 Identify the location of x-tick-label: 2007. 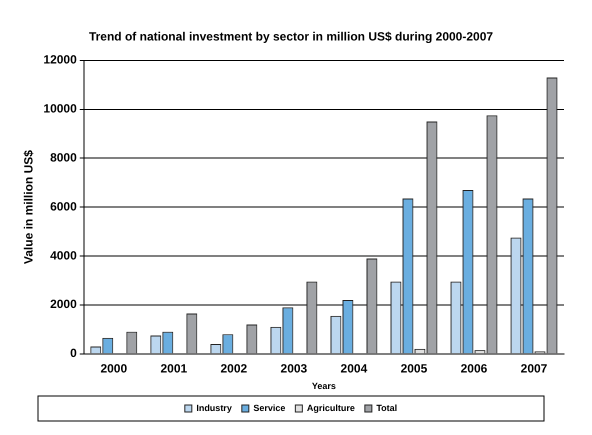
(534, 368).